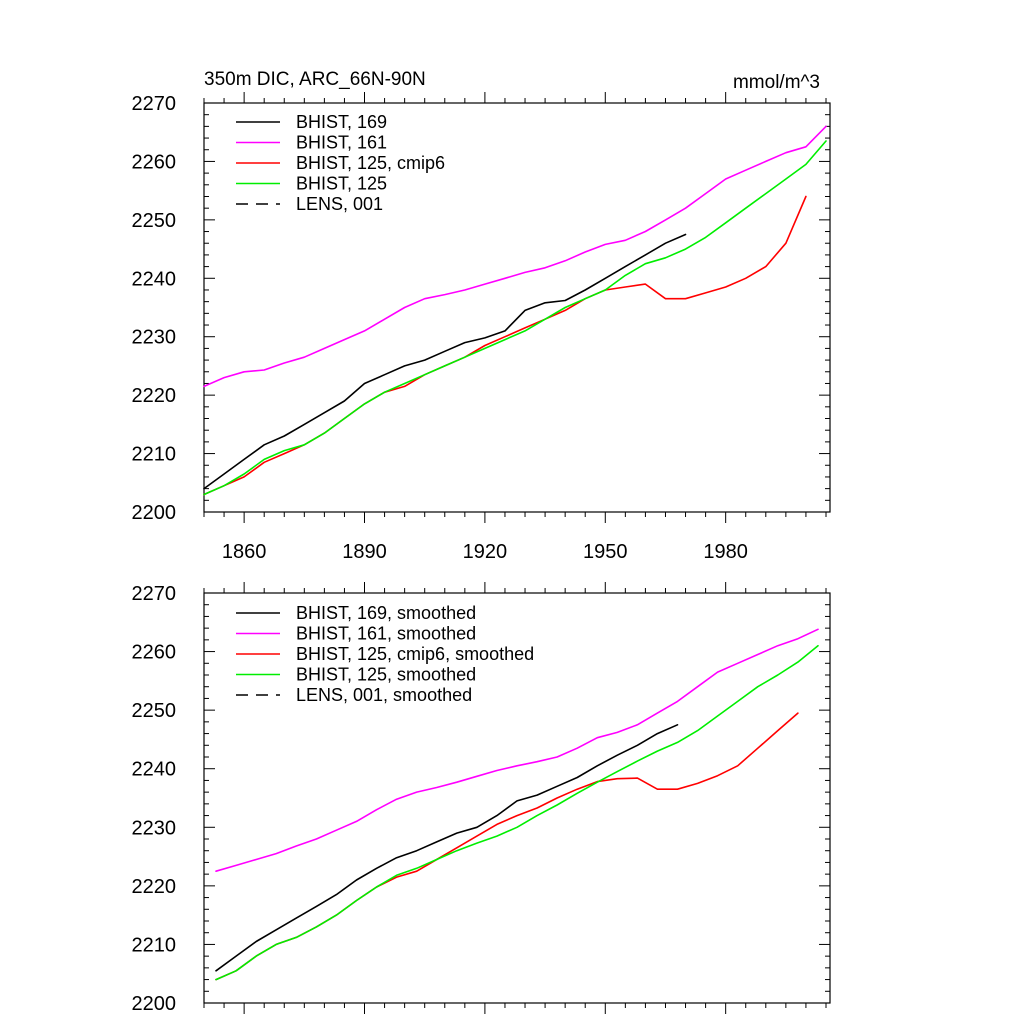 This screenshot has height=1029, width=1024. Describe the element at coordinates (485, 552) in the screenshot. I see `x-tick-label: 1920` at that location.